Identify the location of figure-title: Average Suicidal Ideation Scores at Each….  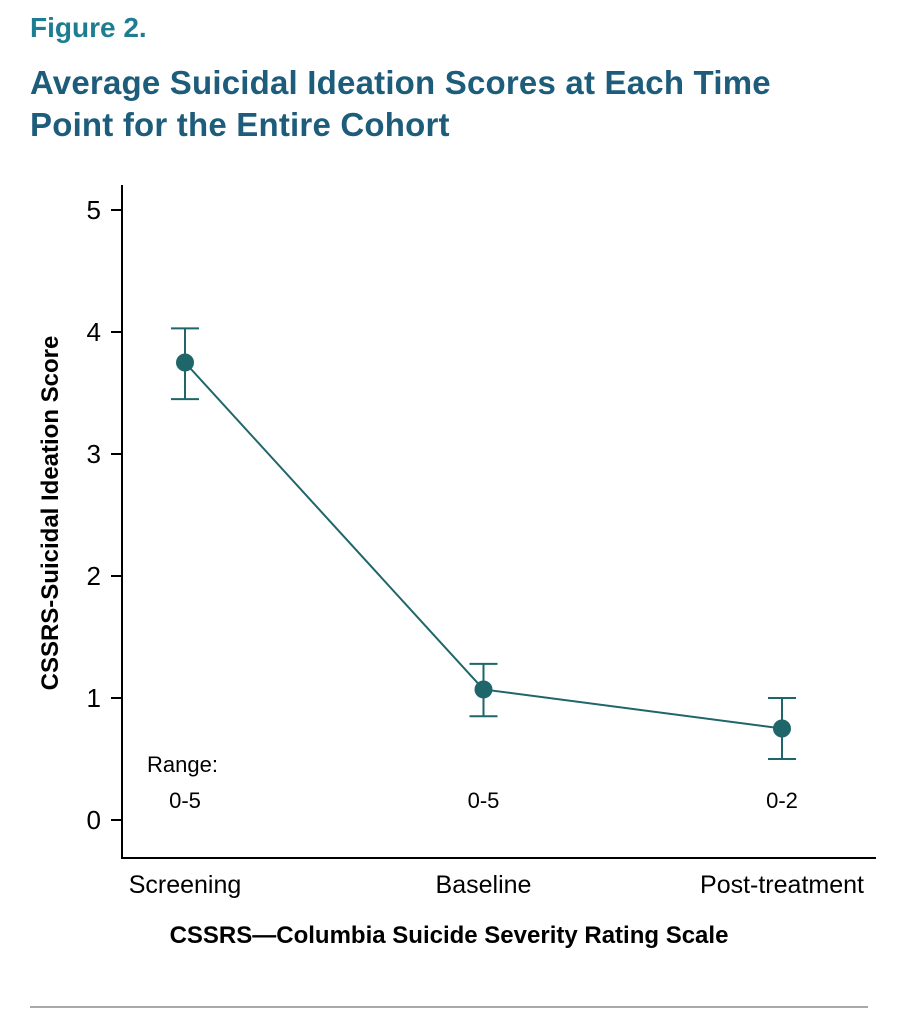
(400, 104).